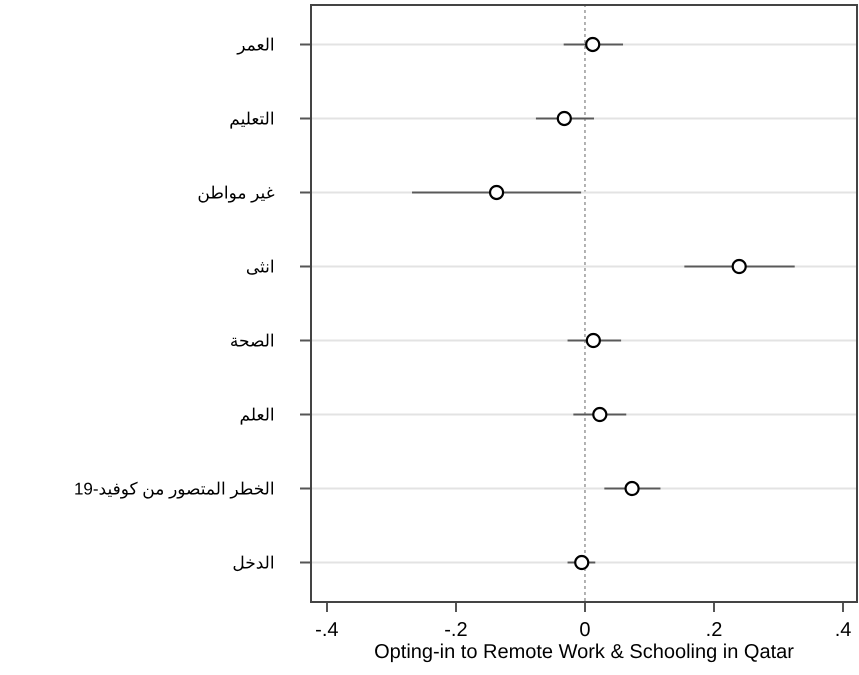  I want to click on x-tick-label: -.2, so click(456, 630).